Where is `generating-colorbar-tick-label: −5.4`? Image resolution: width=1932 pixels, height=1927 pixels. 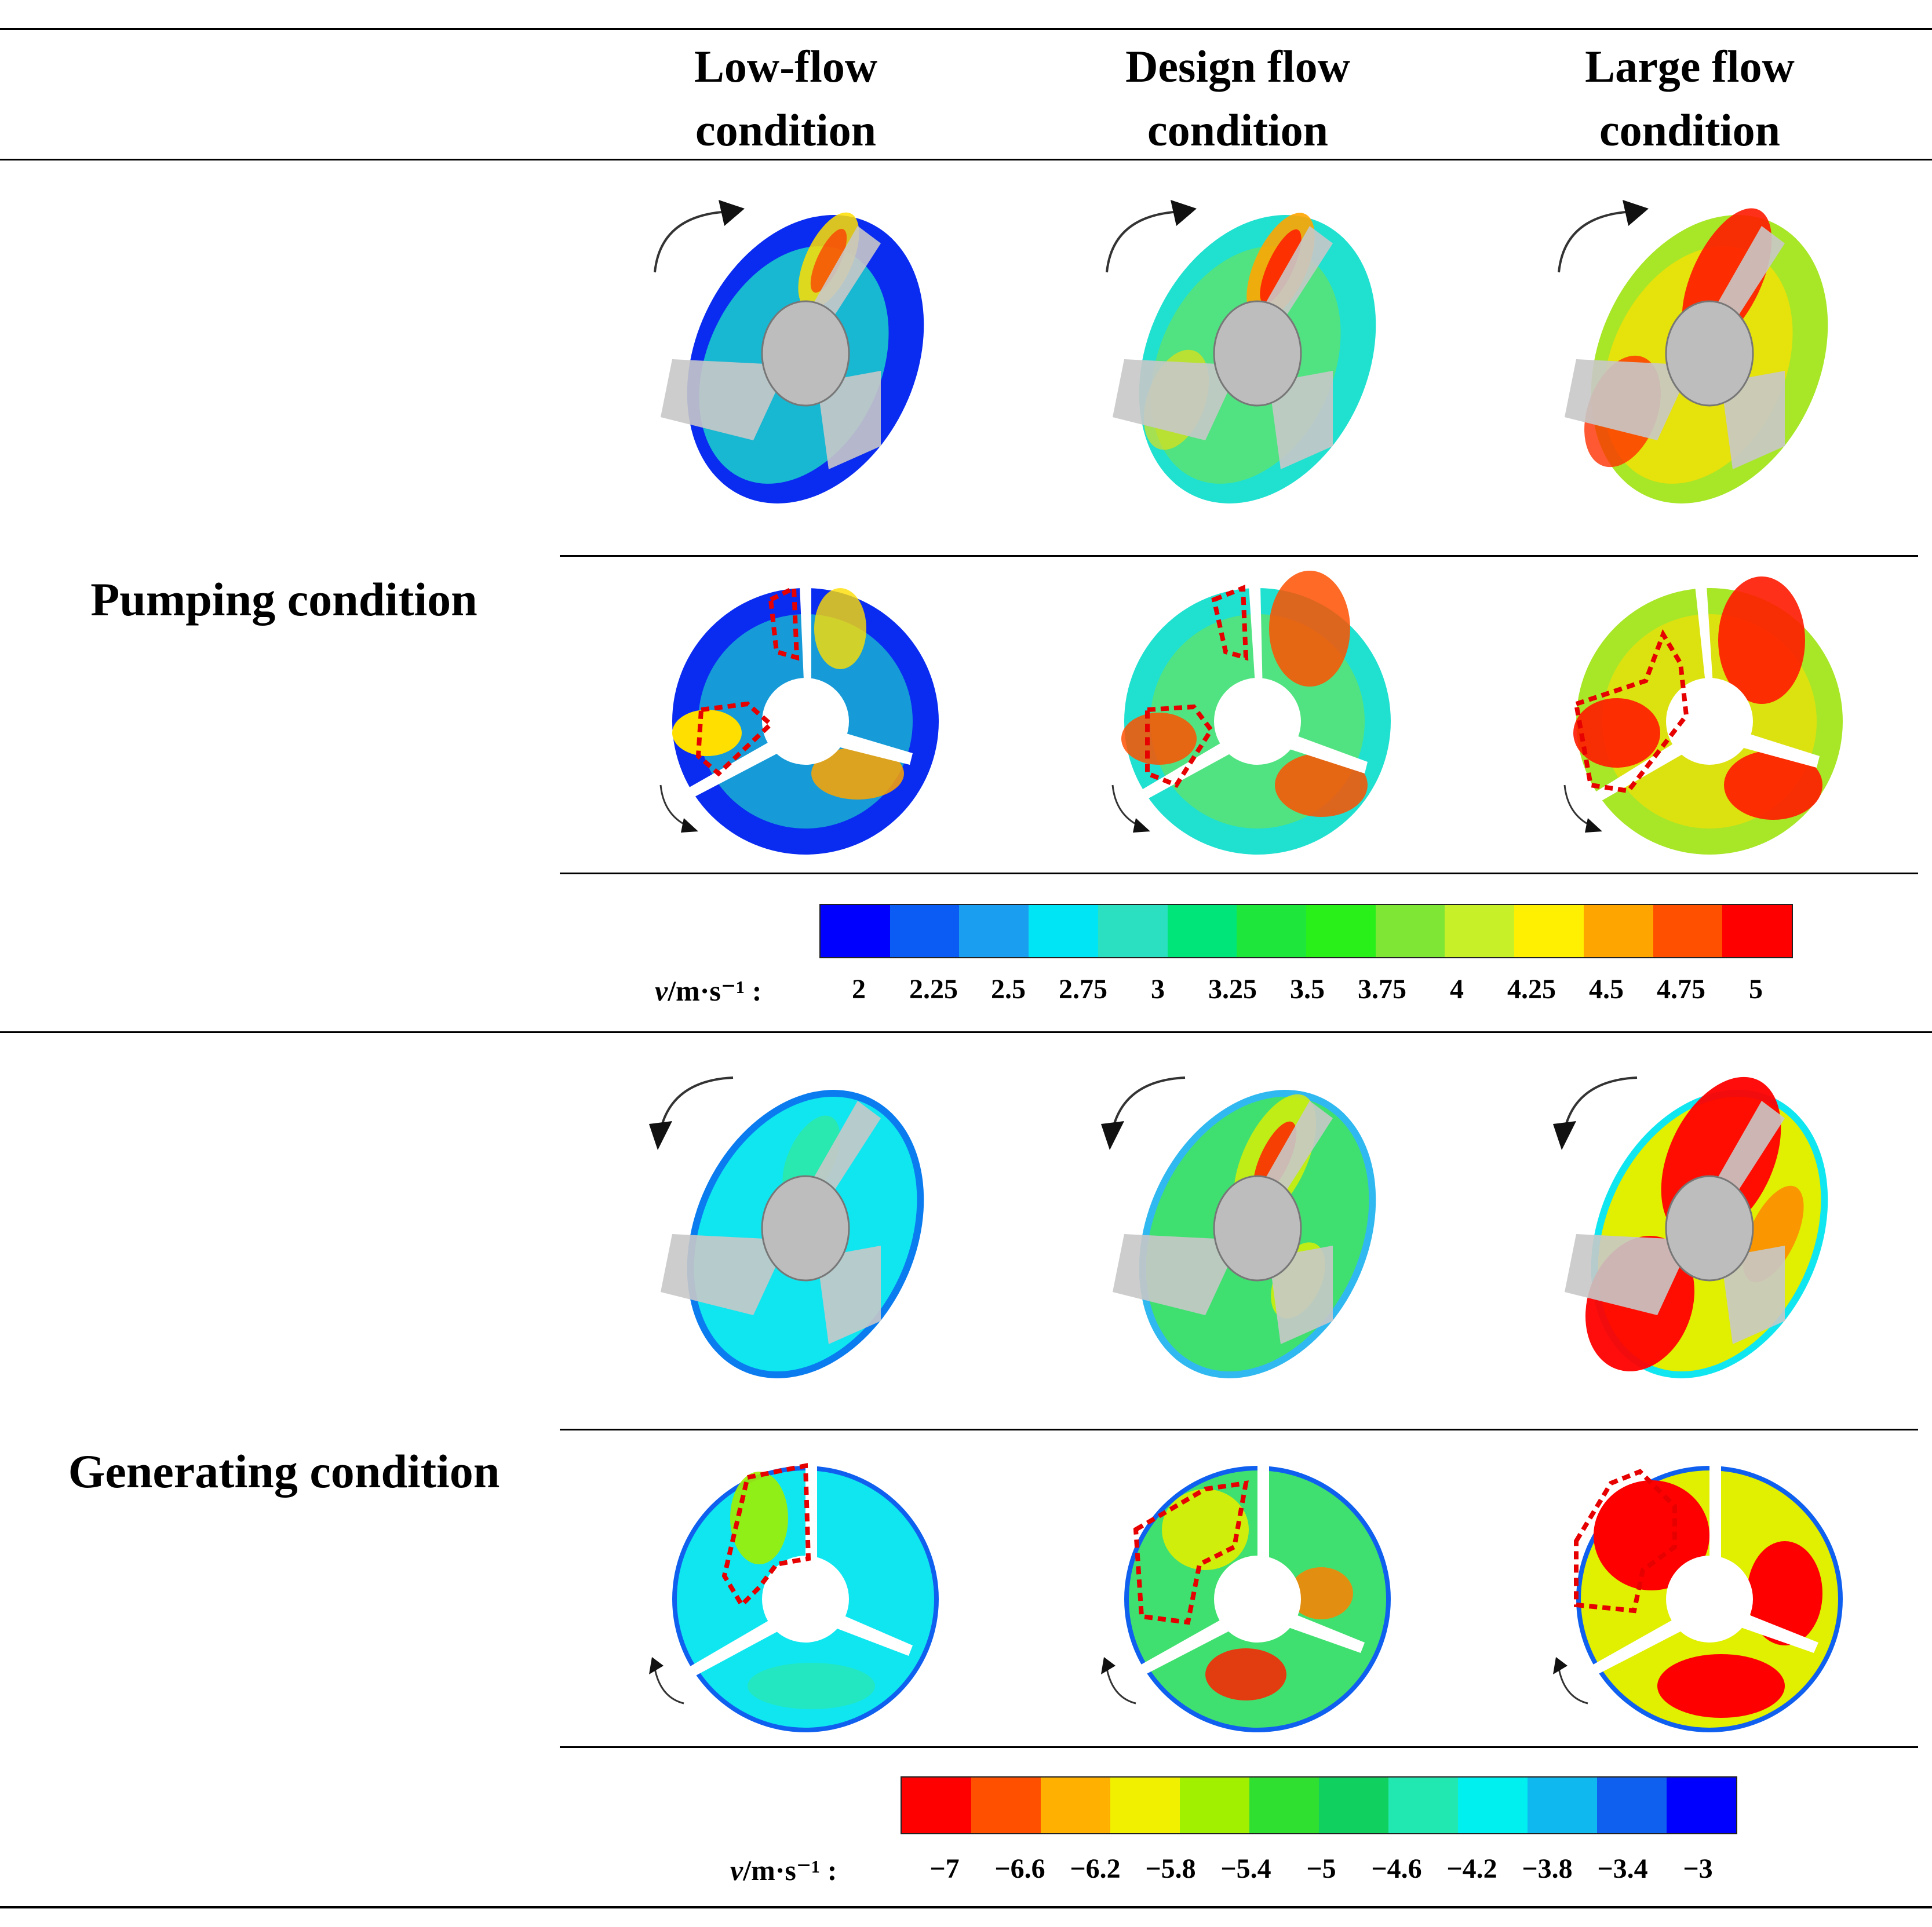
generating-colorbar-tick-label: −5.4 is located at coordinates (1246, 1868).